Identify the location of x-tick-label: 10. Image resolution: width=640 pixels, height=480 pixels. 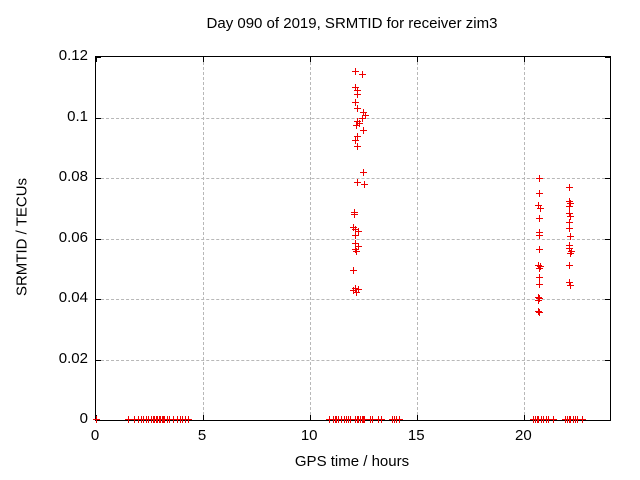
(309, 435).